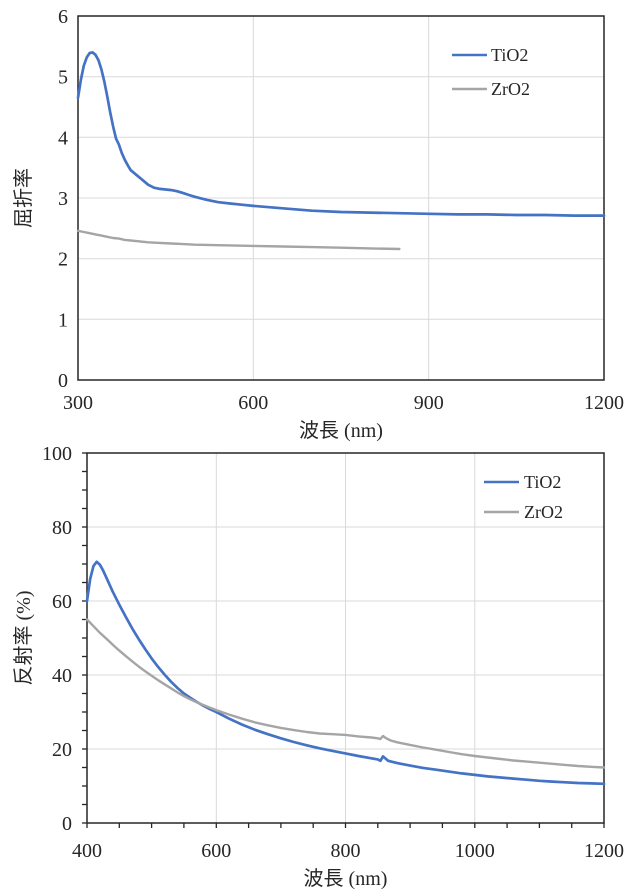 The height and width of the screenshot is (893, 635). I want to click on y-tick-label: 80, so click(62, 528).